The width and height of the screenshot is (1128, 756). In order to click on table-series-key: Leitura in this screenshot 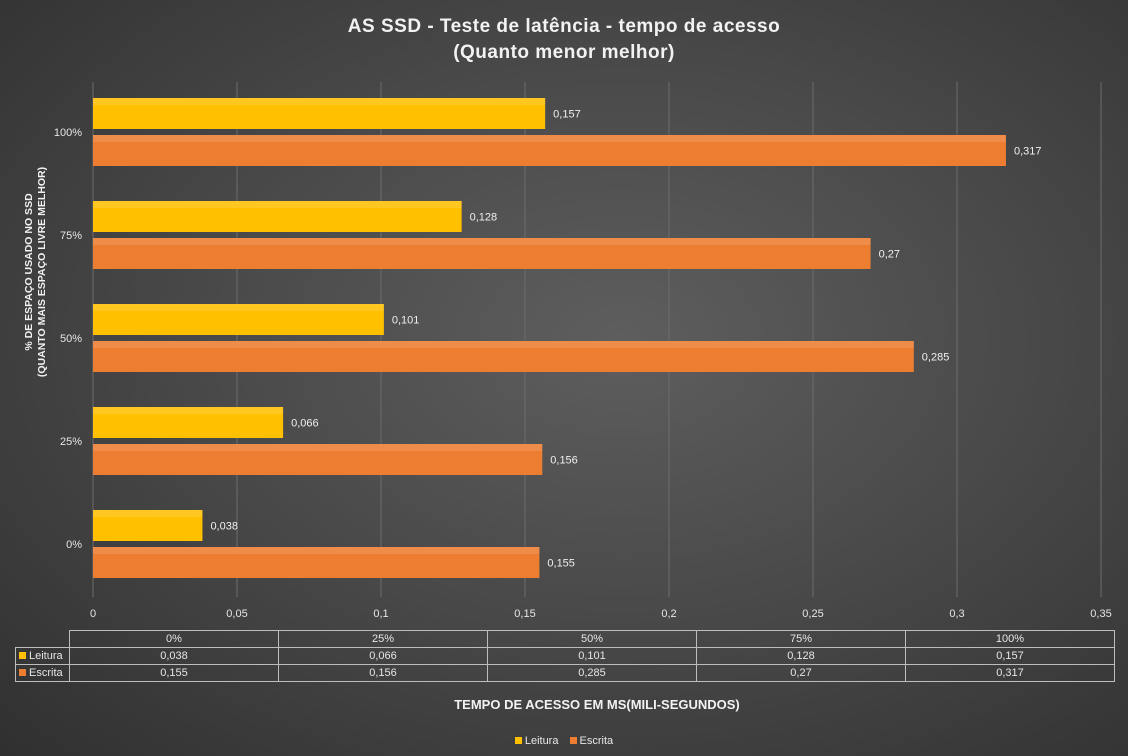, I will do `click(42, 656)`.